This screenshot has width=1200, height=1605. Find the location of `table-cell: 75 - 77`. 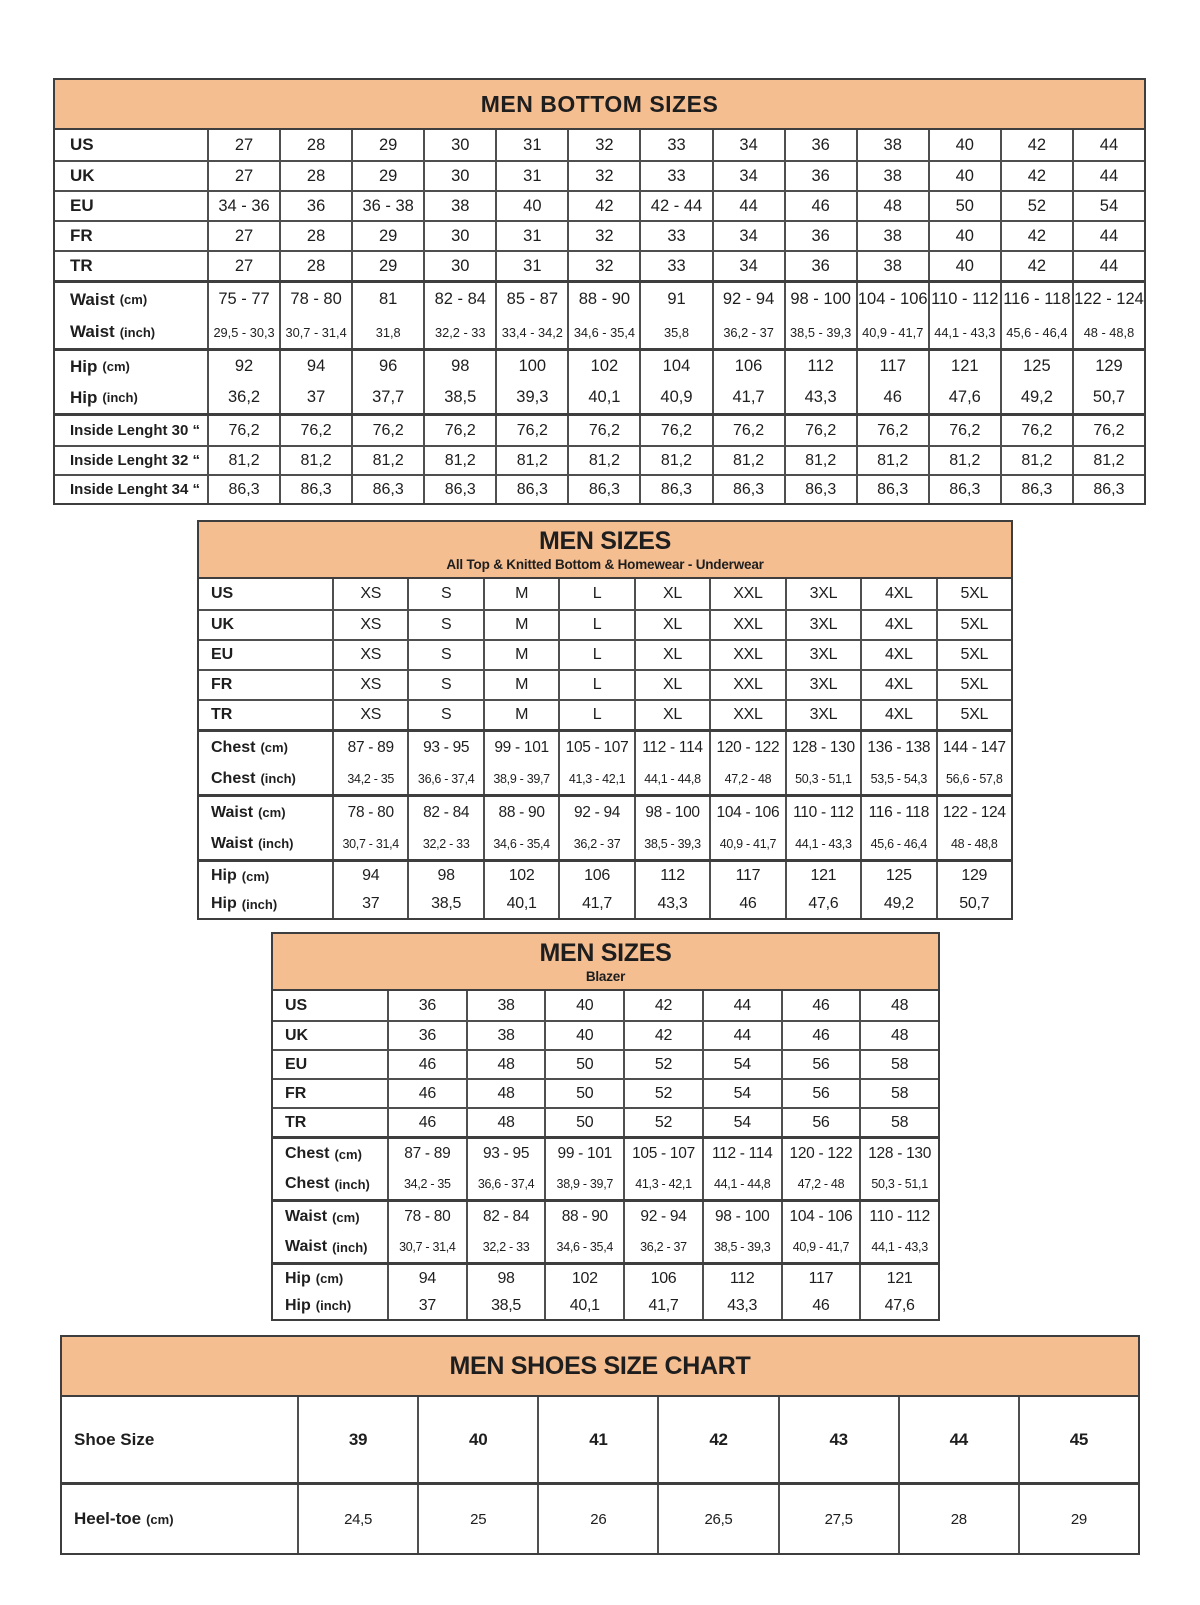

table-cell: 75 - 77 is located at coordinates (243, 299).